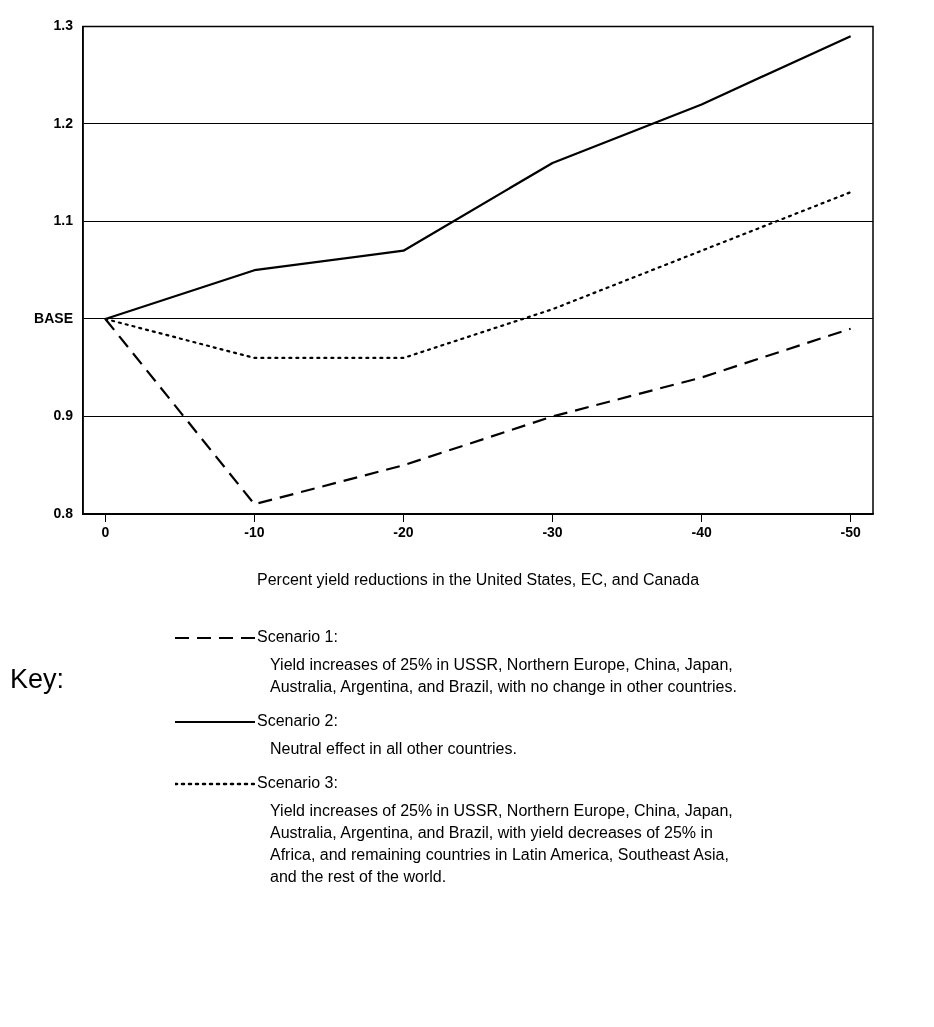  I want to click on x-tick-label: 0, so click(105, 532).